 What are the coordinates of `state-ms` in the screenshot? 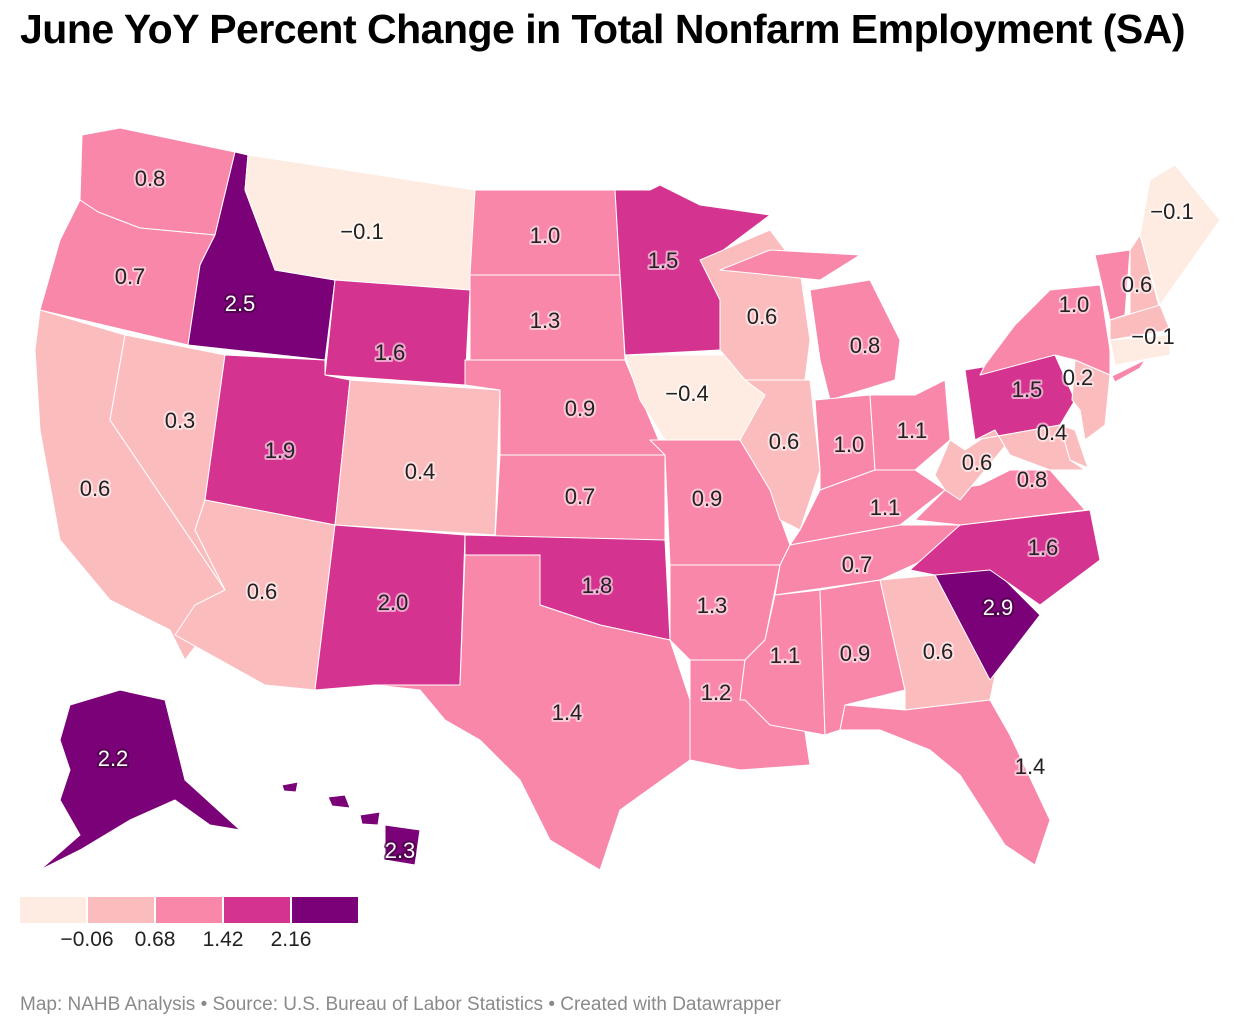 It's located at (782, 662).